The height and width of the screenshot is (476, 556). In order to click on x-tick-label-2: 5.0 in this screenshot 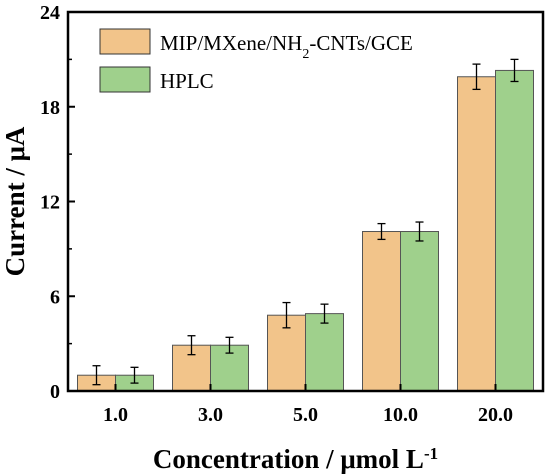, I will do `click(305, 415)`.